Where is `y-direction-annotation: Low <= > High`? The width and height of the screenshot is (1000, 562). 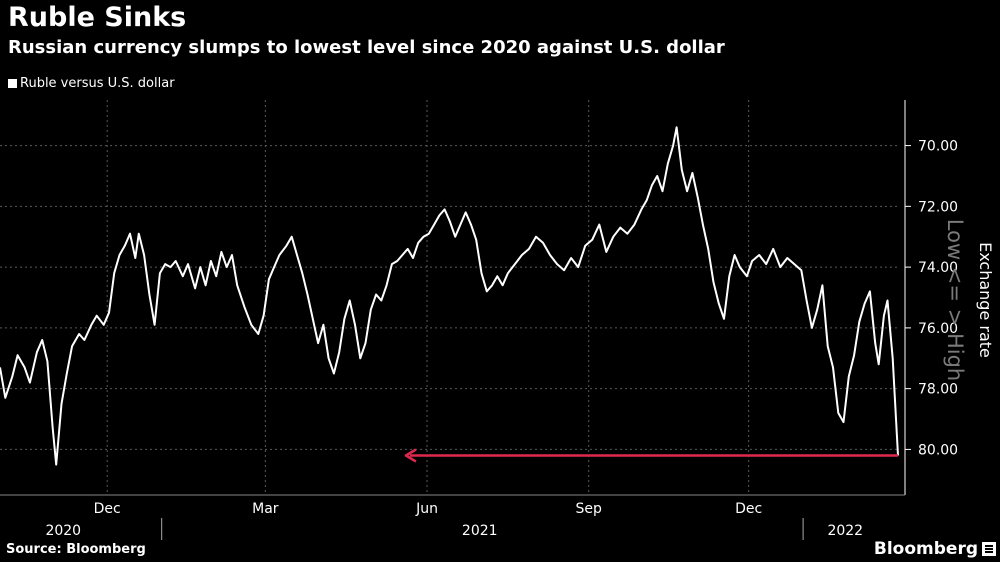 y-direction-annotation: Low <= > High is located at coordinates (955, 300).